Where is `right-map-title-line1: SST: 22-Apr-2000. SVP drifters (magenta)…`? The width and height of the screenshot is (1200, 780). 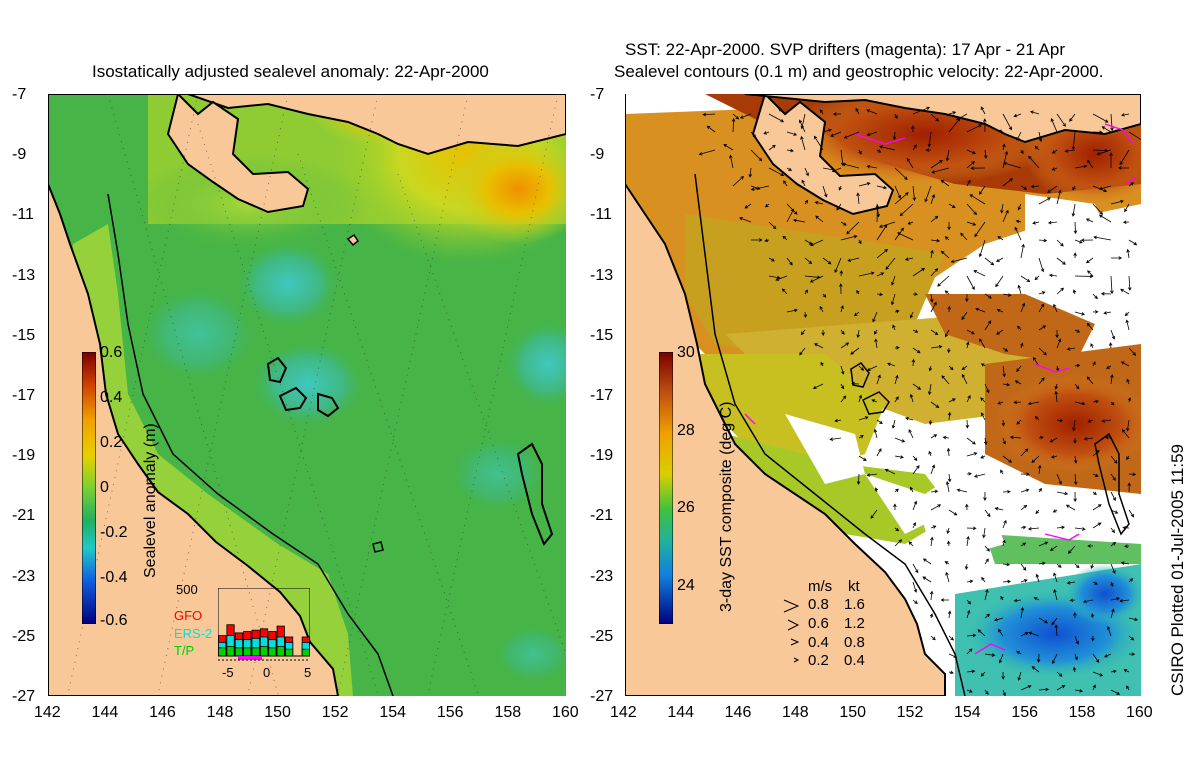
right-map-title-line1: SST: 22-Apr-2000. SVP drifters (magenta)… is located at coordinates (845, 49).